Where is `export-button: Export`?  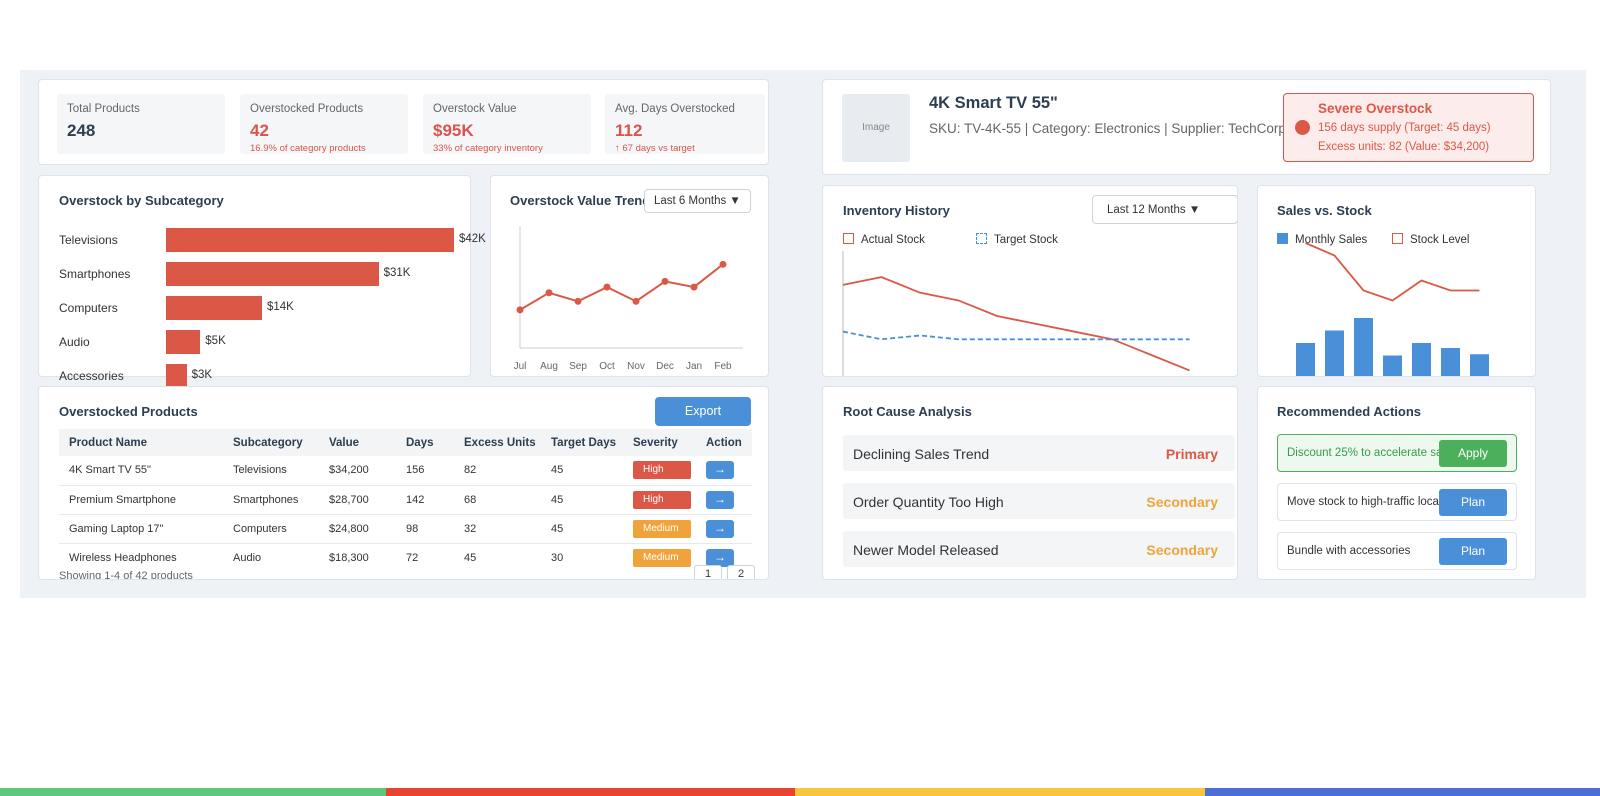
export-button: Export is located at coordinates (703, 411).